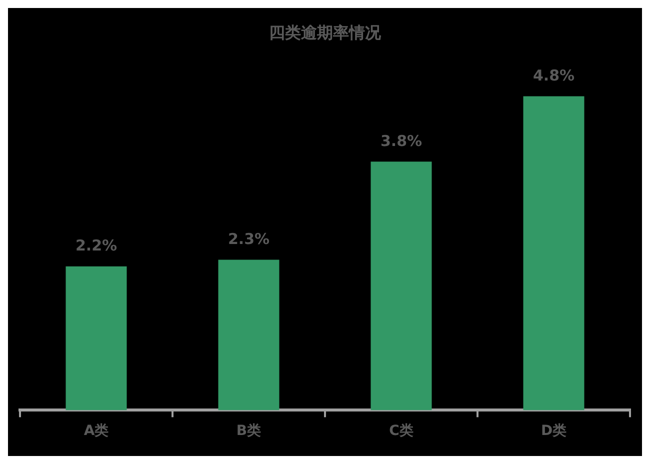  What do you see at coordinates (249, 239) in the screenshot?
I see `data-label: 2.3%` at bounding box center [249, 239].